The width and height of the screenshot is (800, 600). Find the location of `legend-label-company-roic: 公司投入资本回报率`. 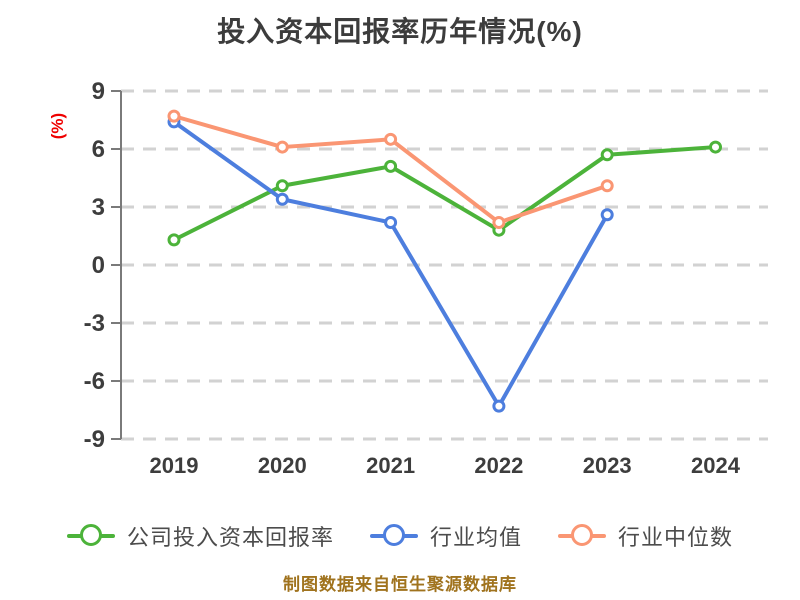

legend-label-company-roic: 公司投入资本回报率 is located at coordinates (230, 537).